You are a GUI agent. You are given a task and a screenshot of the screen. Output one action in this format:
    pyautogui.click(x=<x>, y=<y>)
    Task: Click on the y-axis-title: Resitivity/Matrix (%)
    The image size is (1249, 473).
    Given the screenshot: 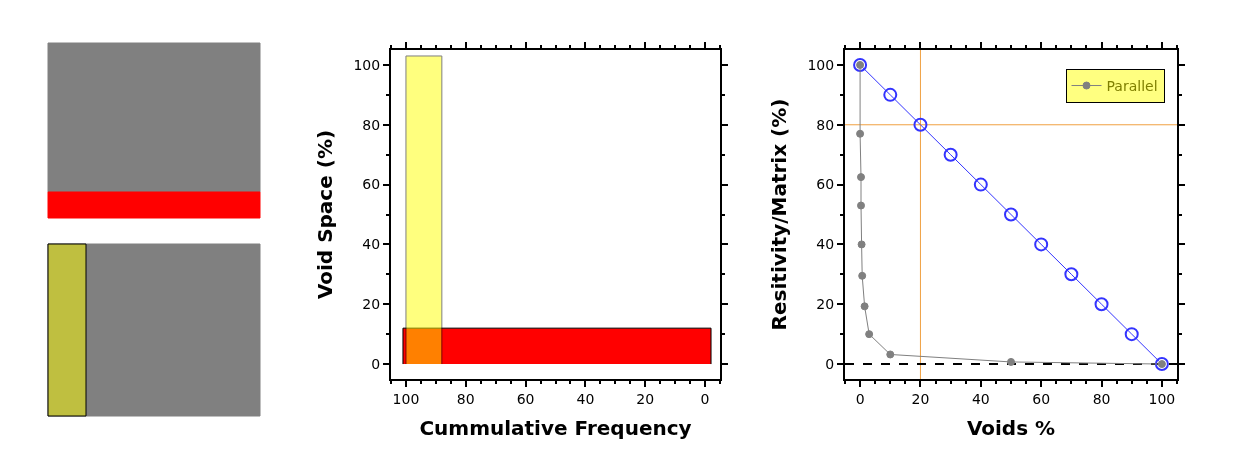 What is the action you would take?
    pyautogui.click(x=779, y=214)
    